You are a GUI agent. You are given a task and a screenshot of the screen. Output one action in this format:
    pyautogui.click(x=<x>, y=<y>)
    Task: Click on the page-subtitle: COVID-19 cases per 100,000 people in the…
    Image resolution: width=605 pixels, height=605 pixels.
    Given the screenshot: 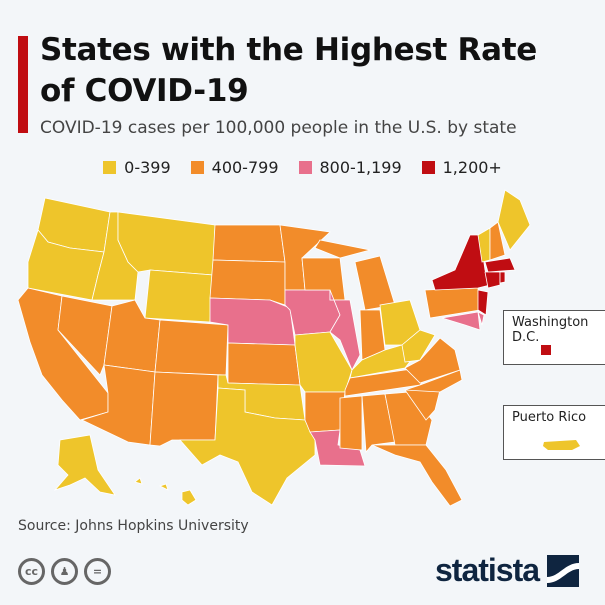 What is the action you would take?
    pyautogui.click(x=278, y=128)
    